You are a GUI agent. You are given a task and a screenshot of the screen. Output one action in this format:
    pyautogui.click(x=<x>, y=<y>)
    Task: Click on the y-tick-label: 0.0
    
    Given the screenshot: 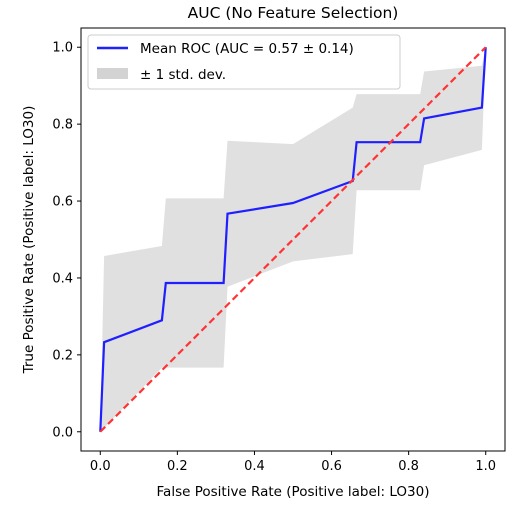 What is the action you would take?
    pyautogui.click(x=62, y=432)
    